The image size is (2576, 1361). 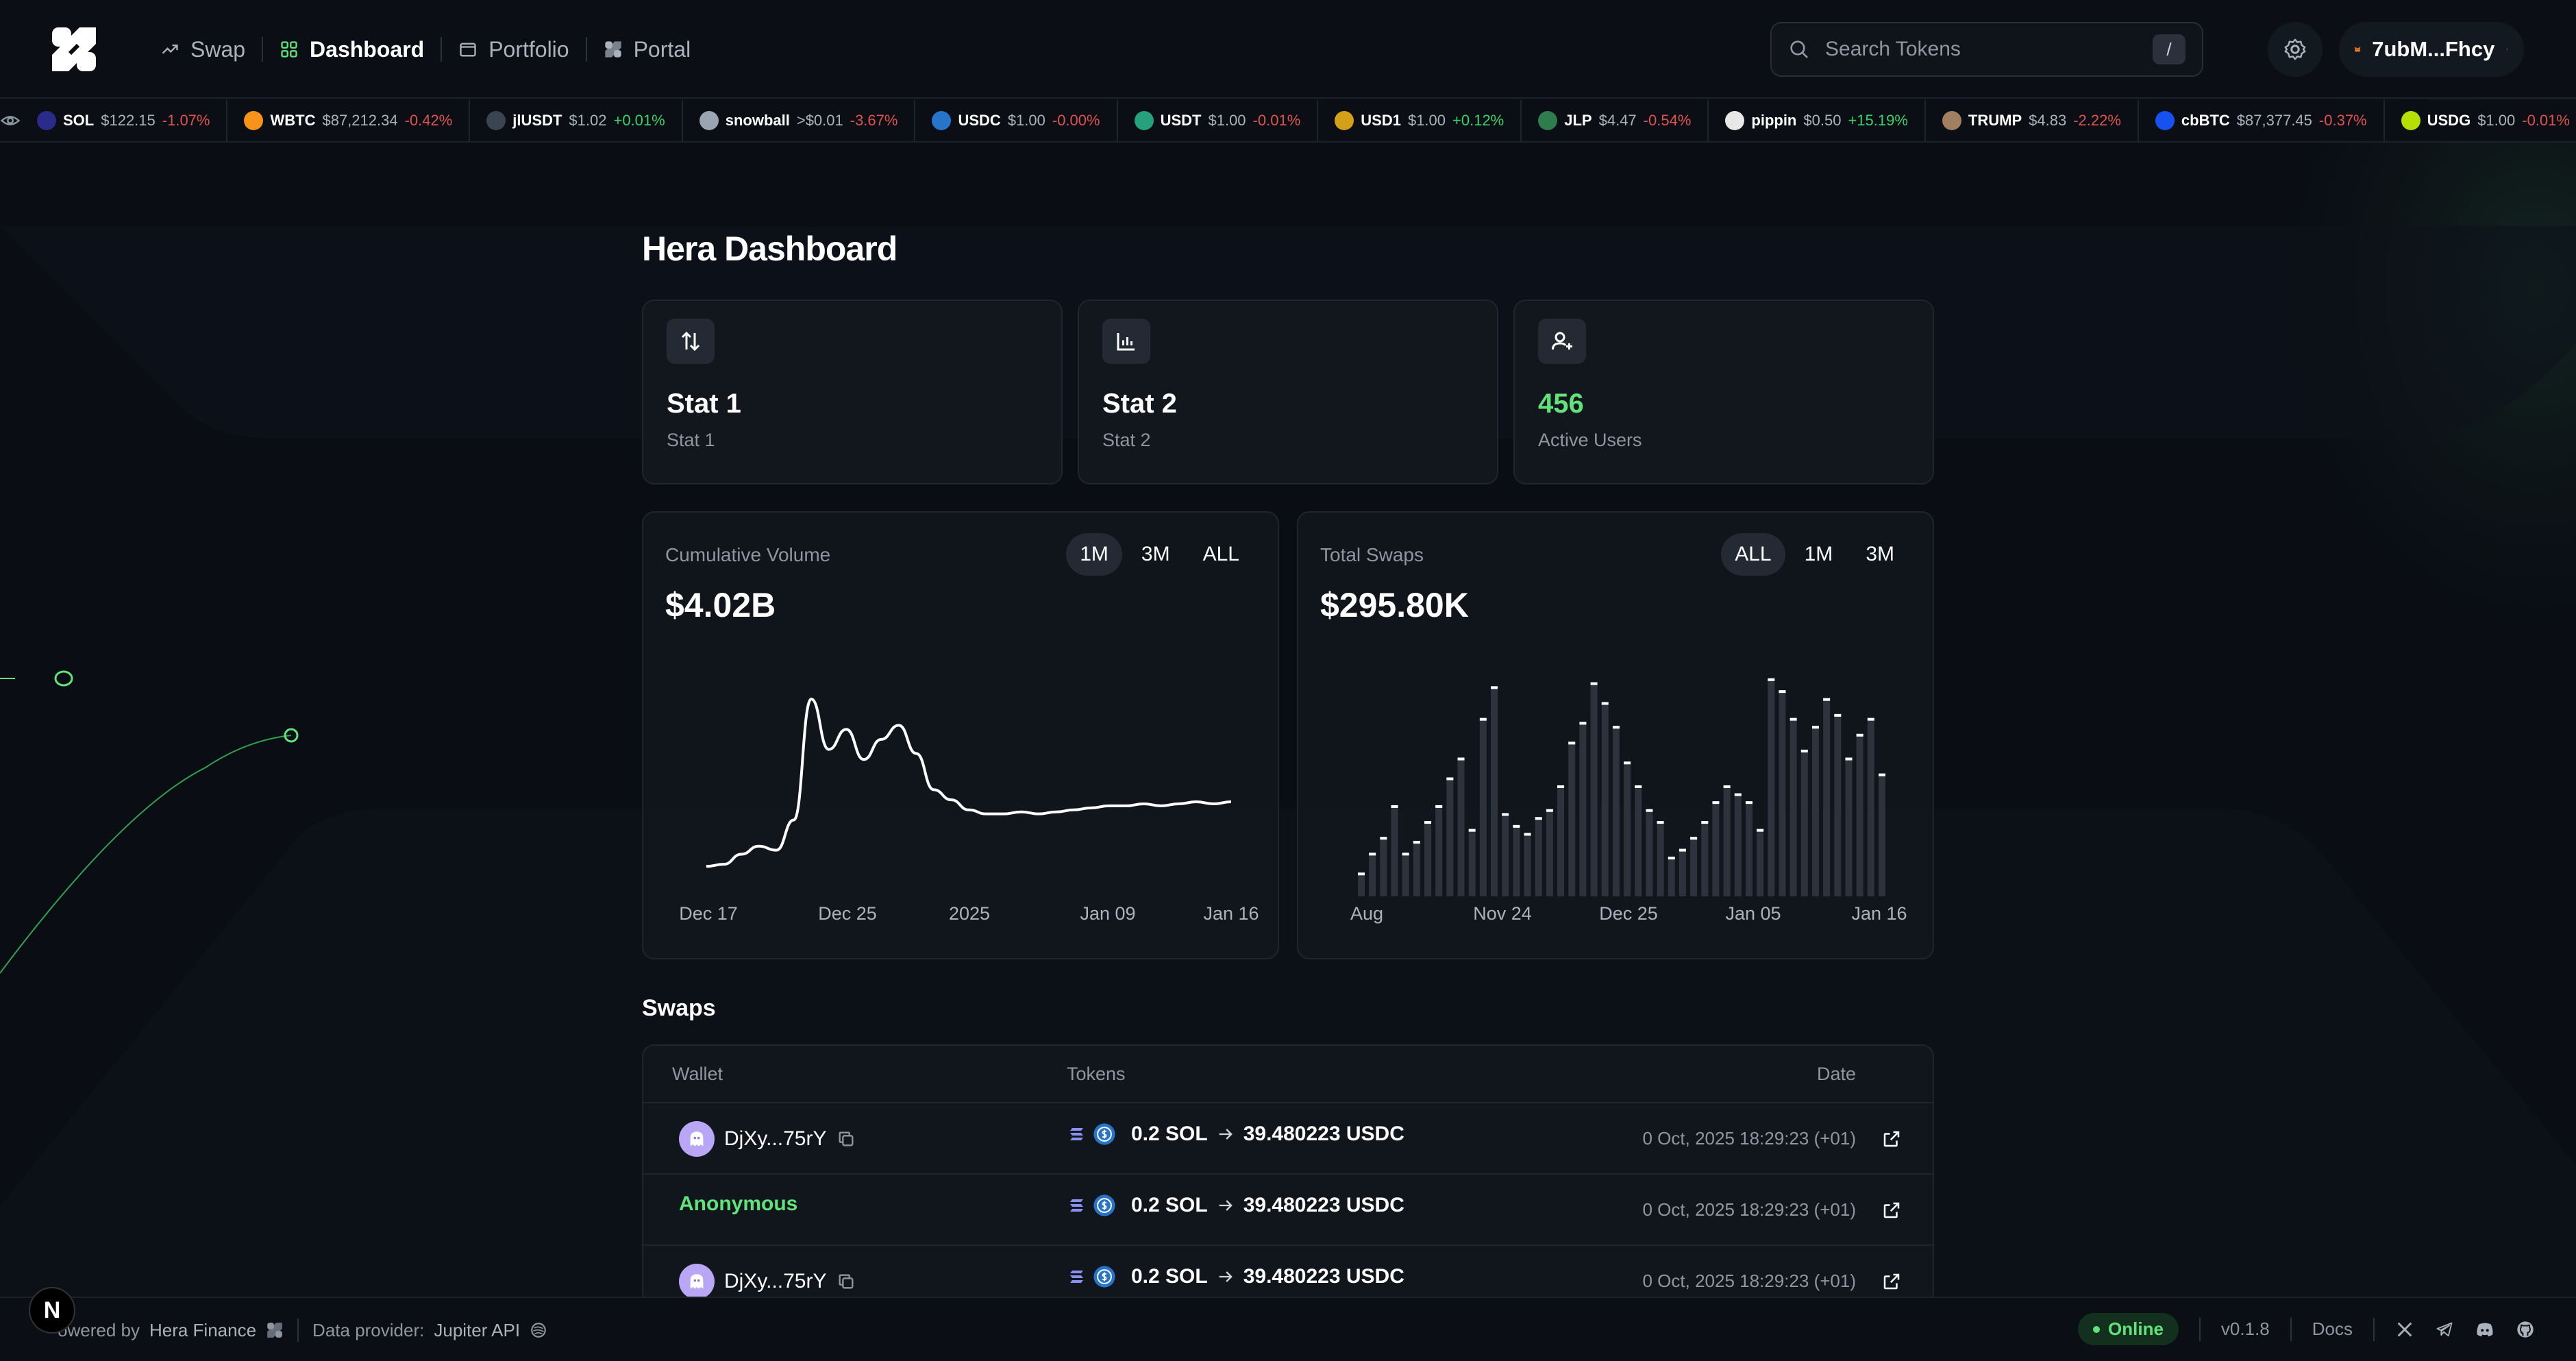 I want to click on jupiter-api-link: Jupiter API, so click(x=477, y=1330).